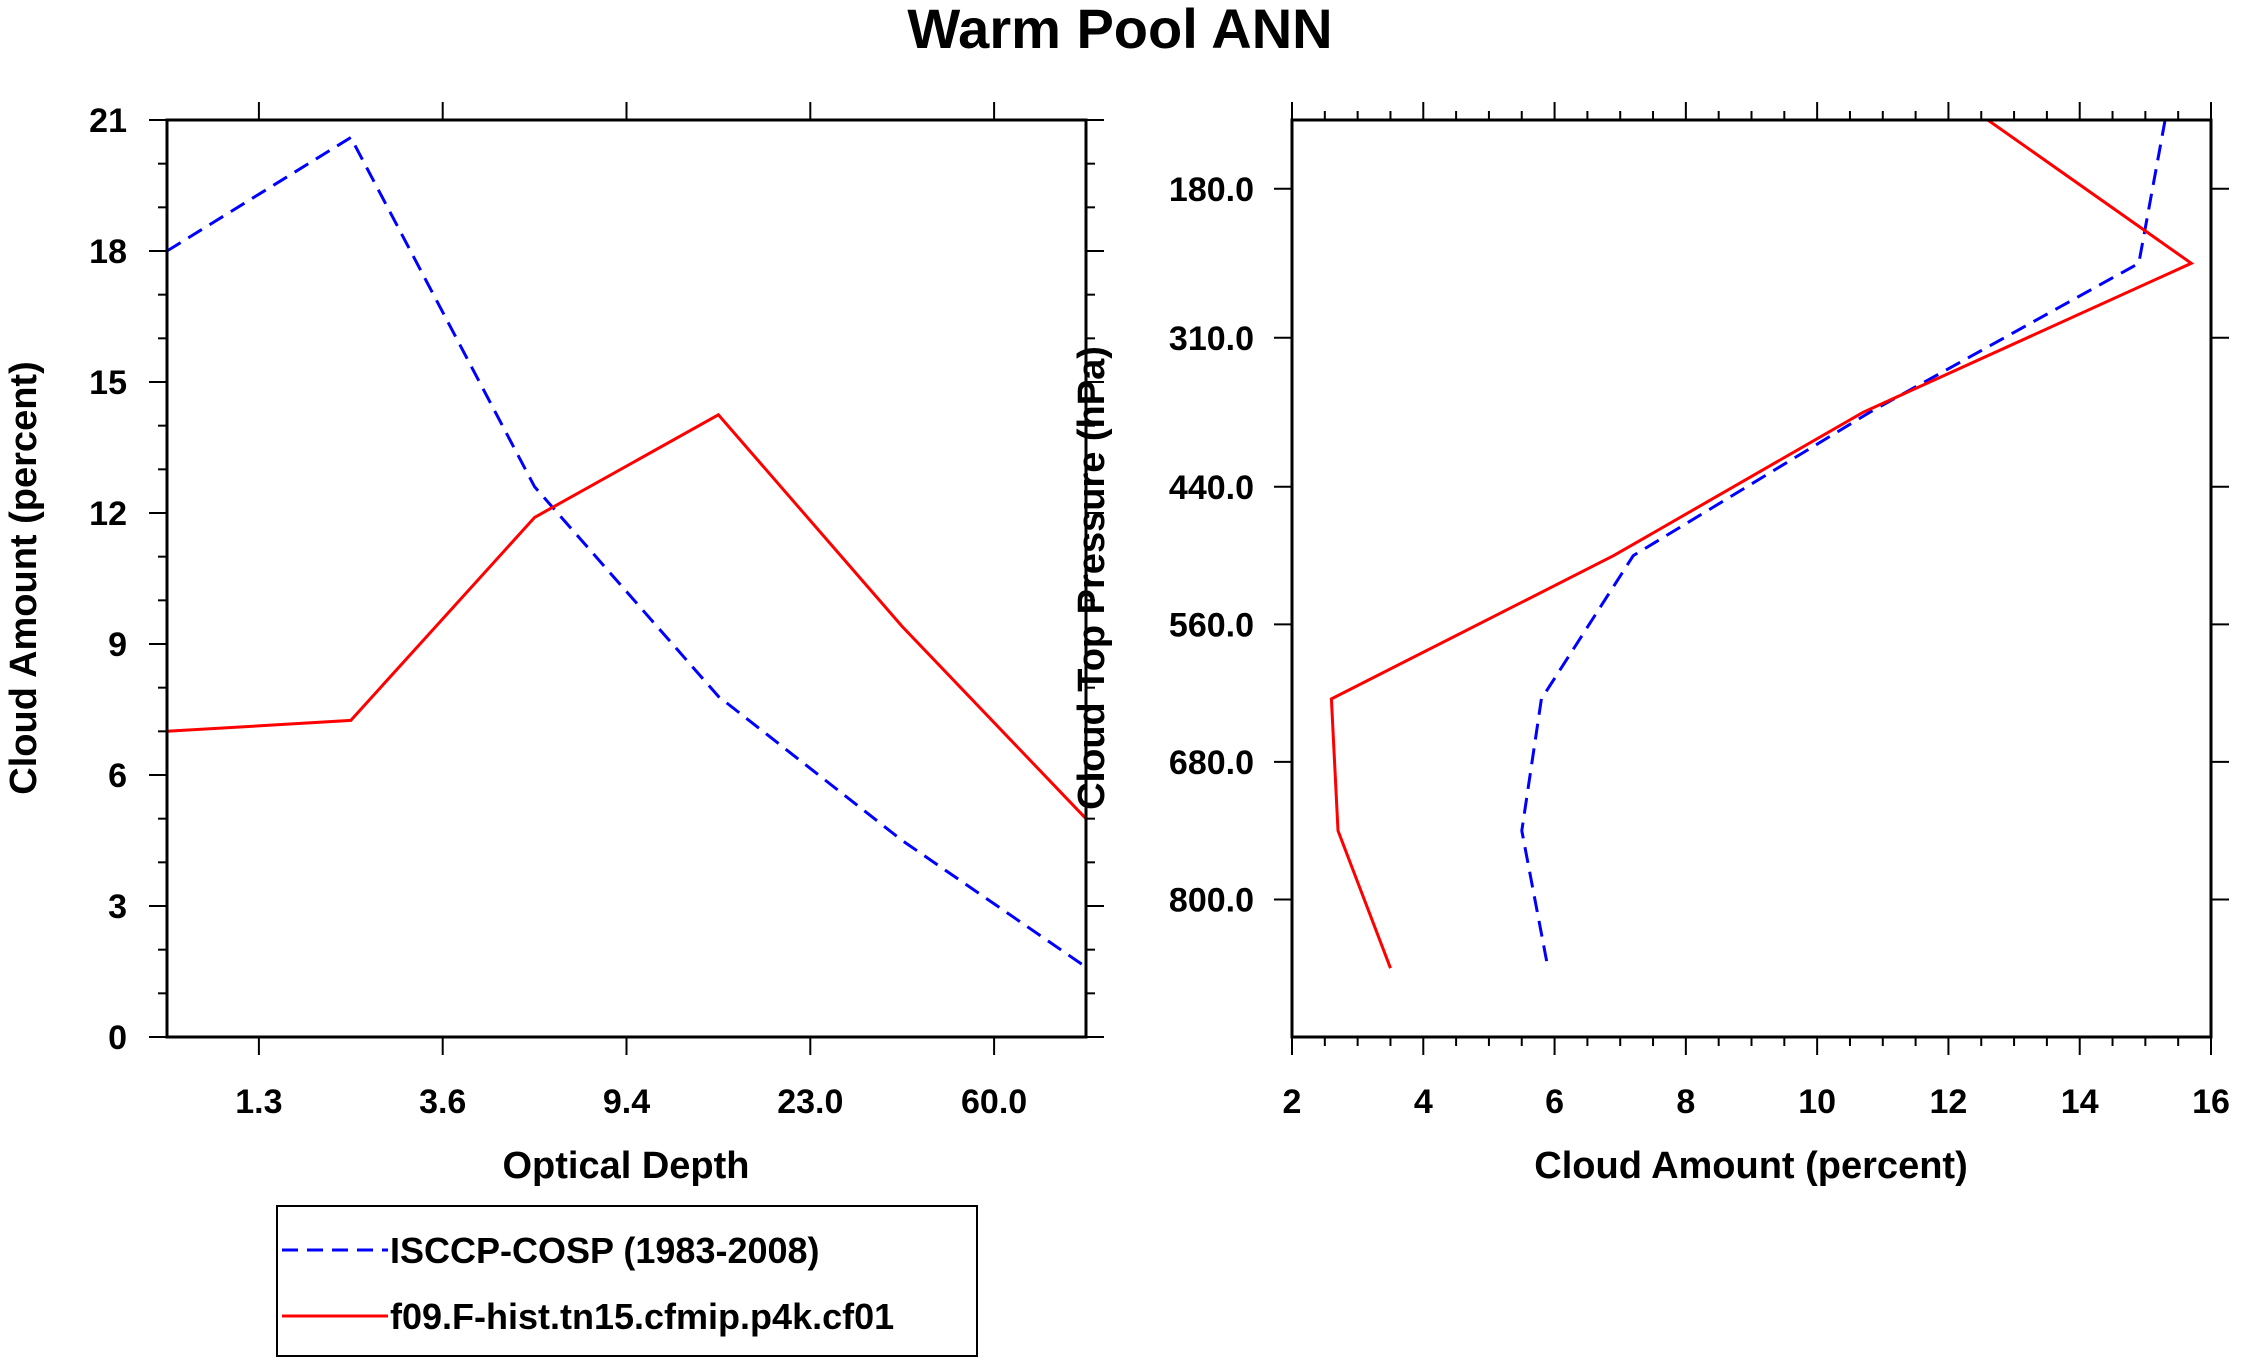  What do you see at coordinates (1211, 488) in the screenshot?
I see `right-y-tick-label: 440.0` at bounding box center [1211, 488].